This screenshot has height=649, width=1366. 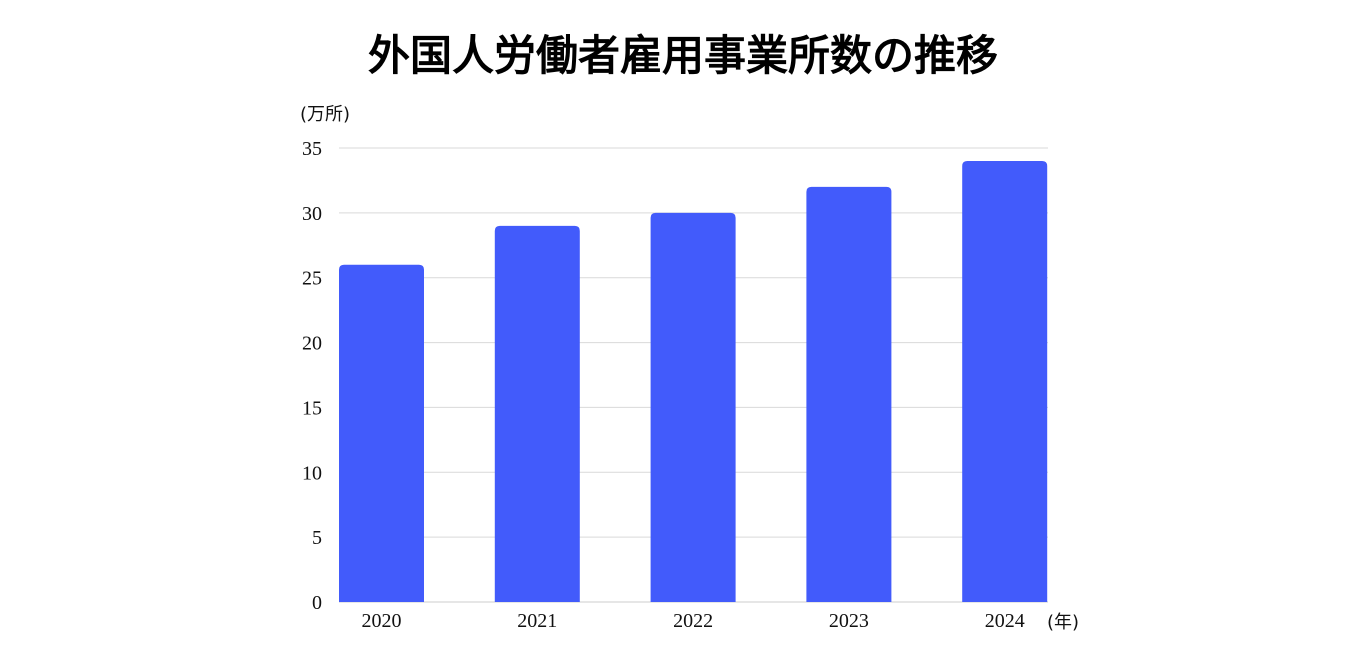 What do you see at coordinates (312, 408) in the screenshot?
I see `y-tick-label: 15` at bounding box center [312, 408].